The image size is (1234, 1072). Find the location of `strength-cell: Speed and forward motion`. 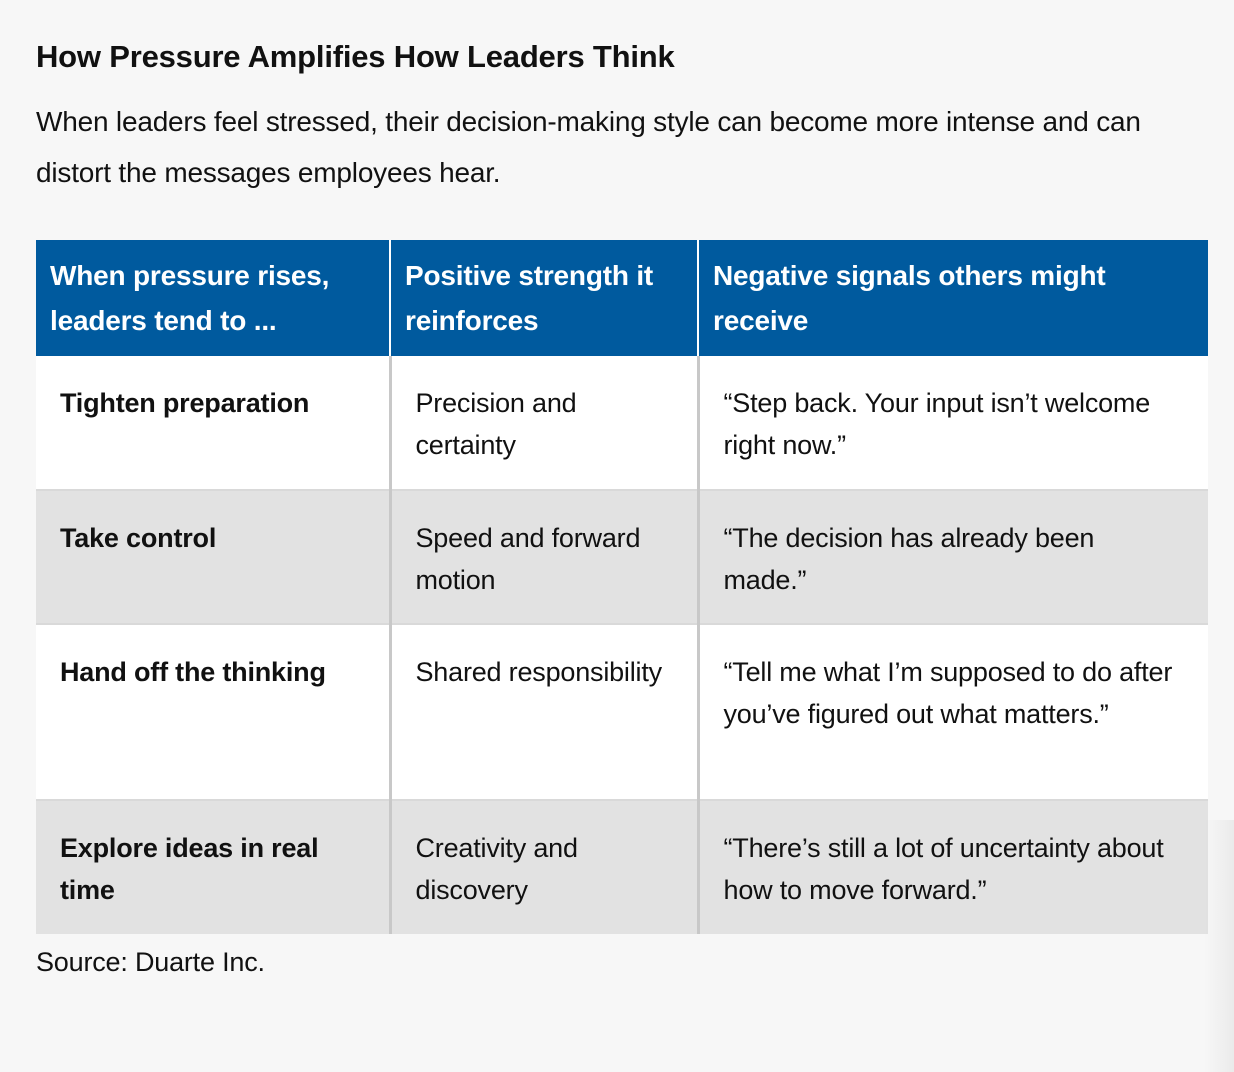

strength-cell: Speed and forward motion is located at coordinates (545, 557).